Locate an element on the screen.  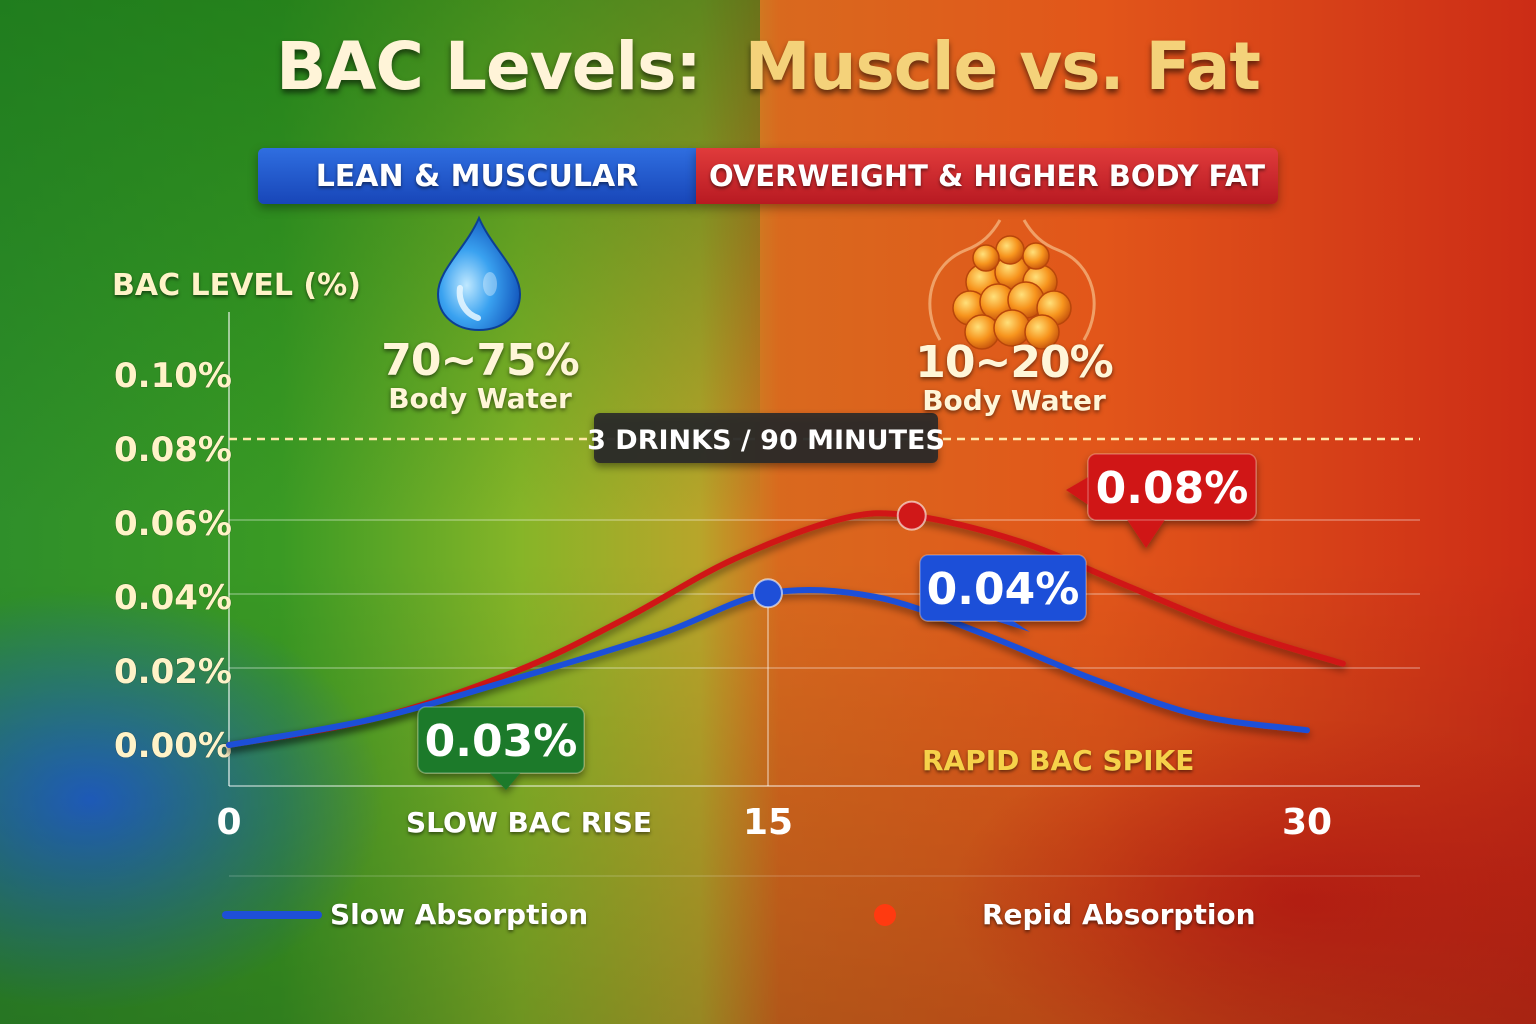
y-tick-label: 0.10% is located at coordinates (173, 376).